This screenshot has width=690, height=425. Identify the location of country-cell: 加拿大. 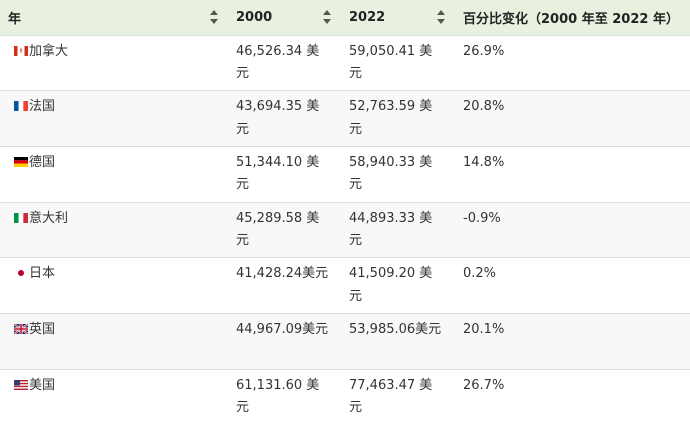
(114, 63).